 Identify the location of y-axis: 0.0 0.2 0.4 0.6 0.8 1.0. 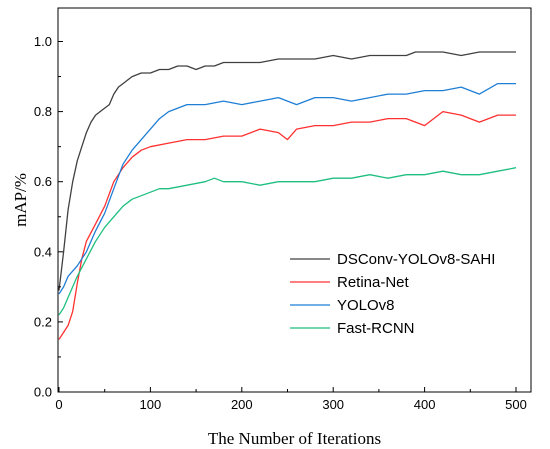
(48, 217).